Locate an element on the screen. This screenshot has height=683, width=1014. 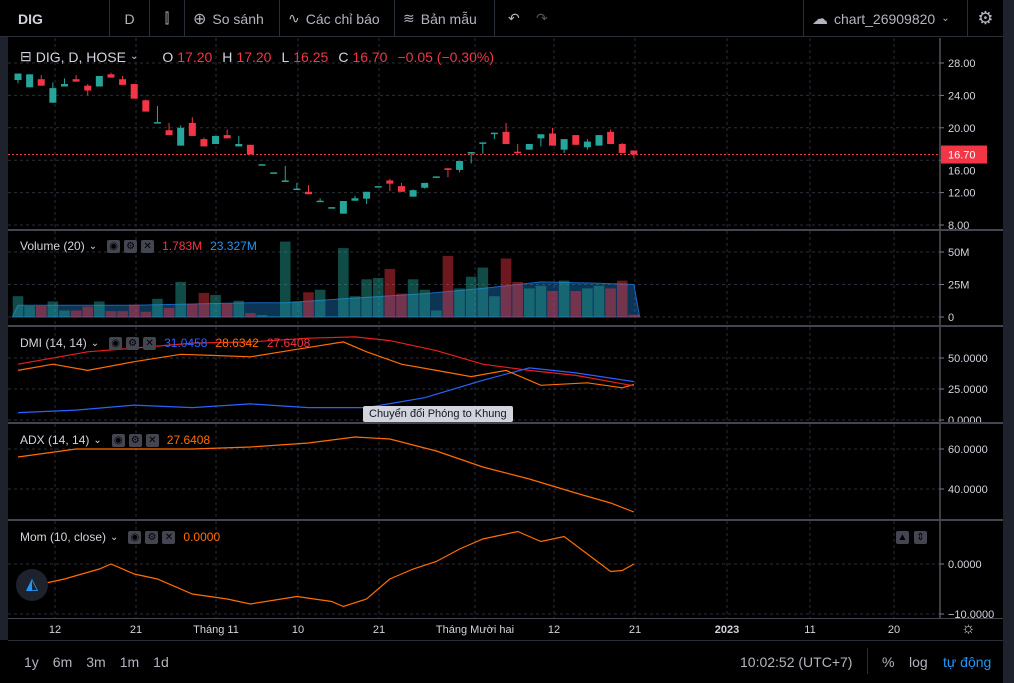
symbol-search-button: DIG is located at coordinates (60, 18).